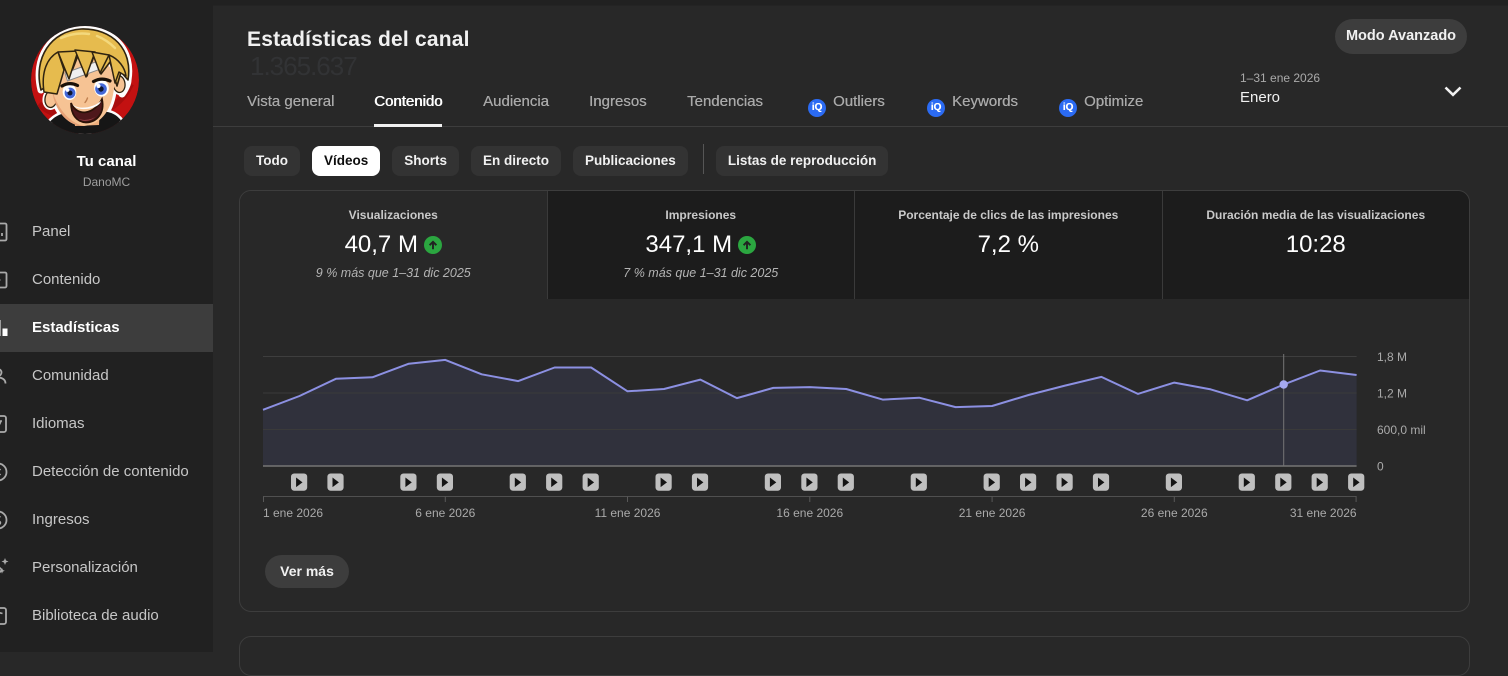 This screenshot has height=676, width=1508. I want to click on svg-text: 31 ene 2026, so click(1323, 513).